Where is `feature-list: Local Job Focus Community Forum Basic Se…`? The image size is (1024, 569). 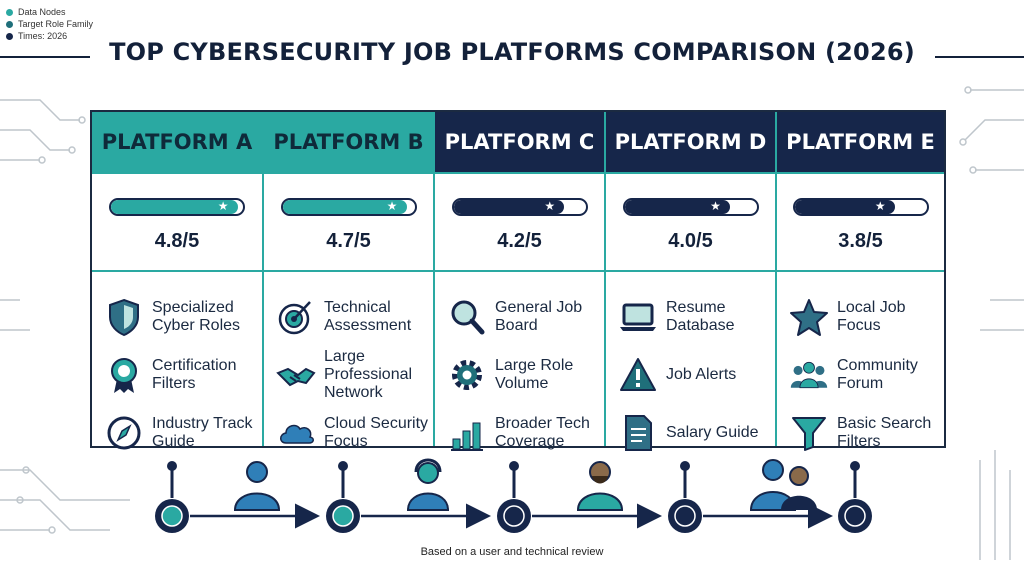 feature-list: Local Job Focus Community Forum Basic Se… is located at coordinates (860, 367).